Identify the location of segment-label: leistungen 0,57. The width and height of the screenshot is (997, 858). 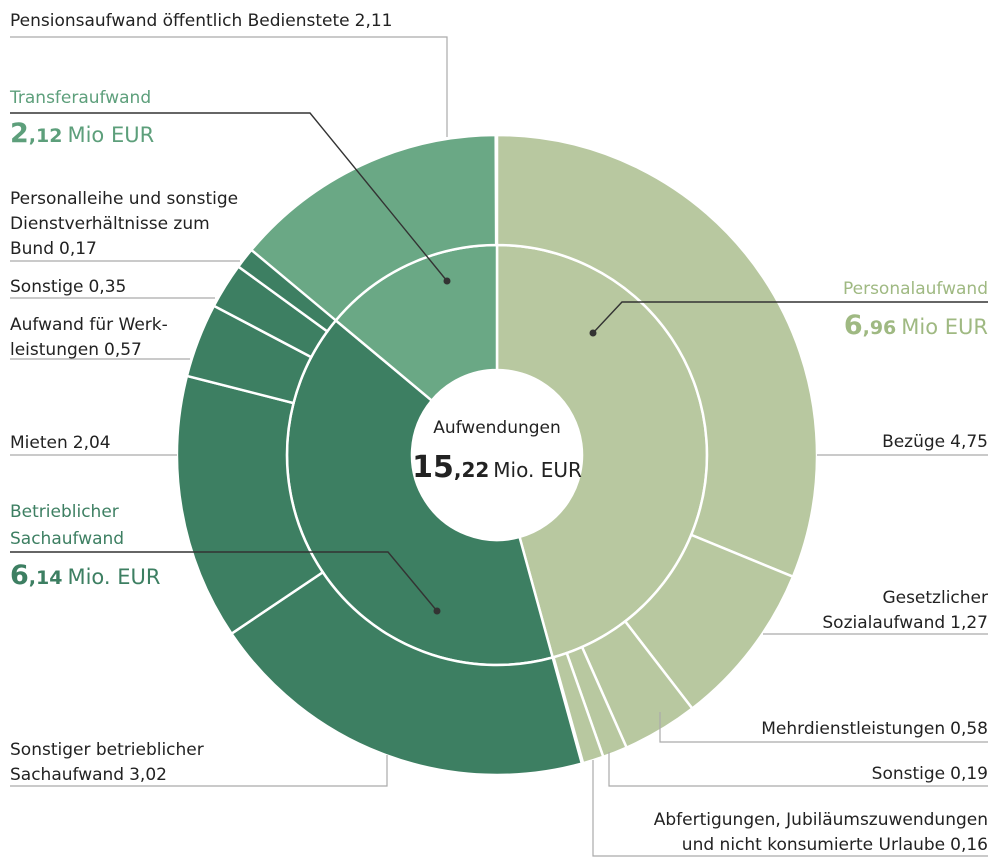
(76, 350).